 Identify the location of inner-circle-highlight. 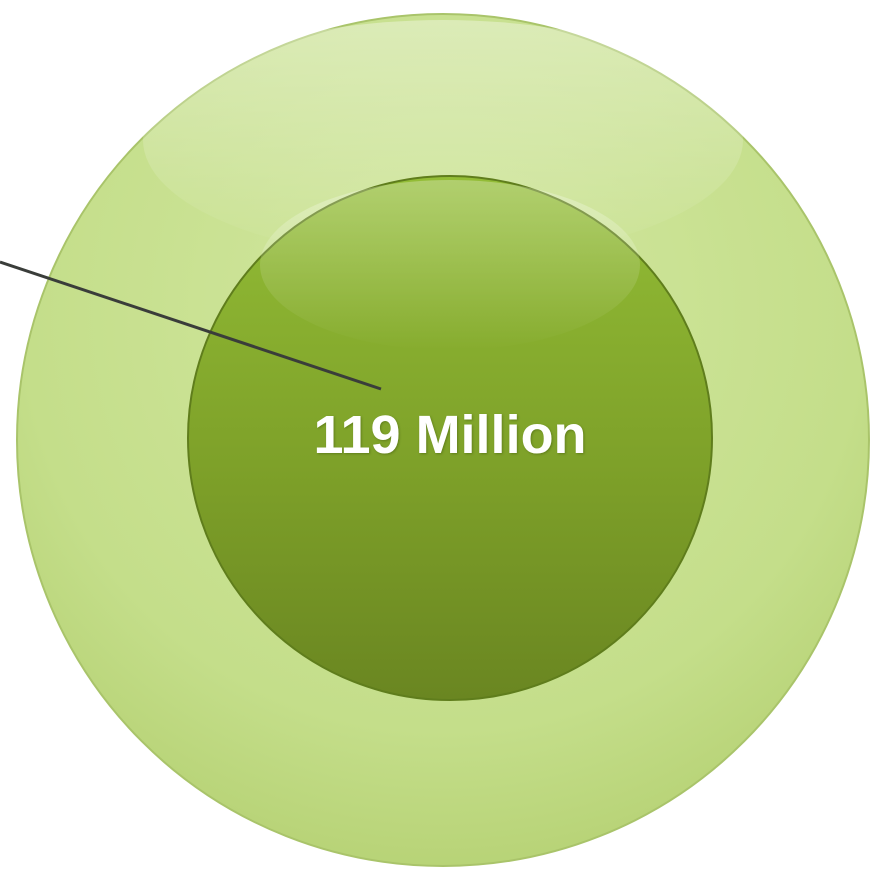
(450, 265).